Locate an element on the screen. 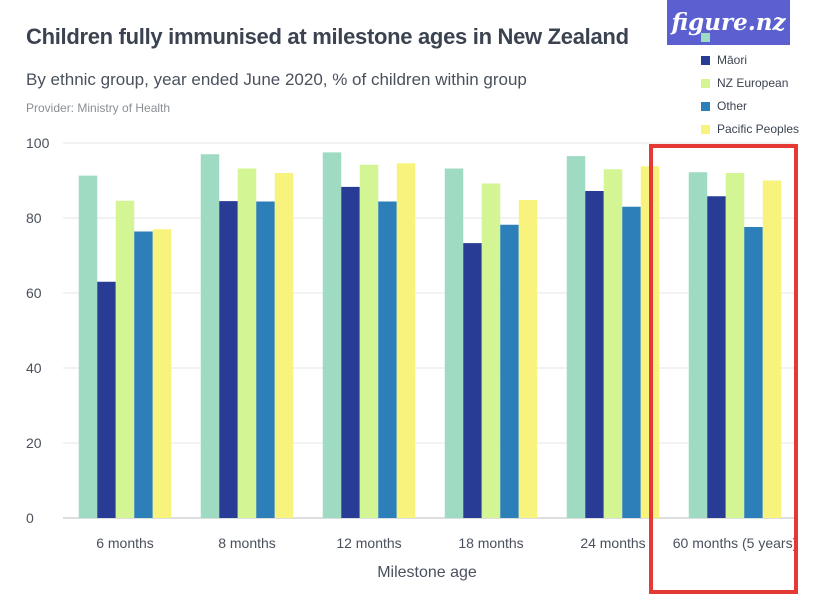 The width and height of the screenshot is (818, 610). figure-nz-logo: figure.nz is located at coordinates (728, 22).